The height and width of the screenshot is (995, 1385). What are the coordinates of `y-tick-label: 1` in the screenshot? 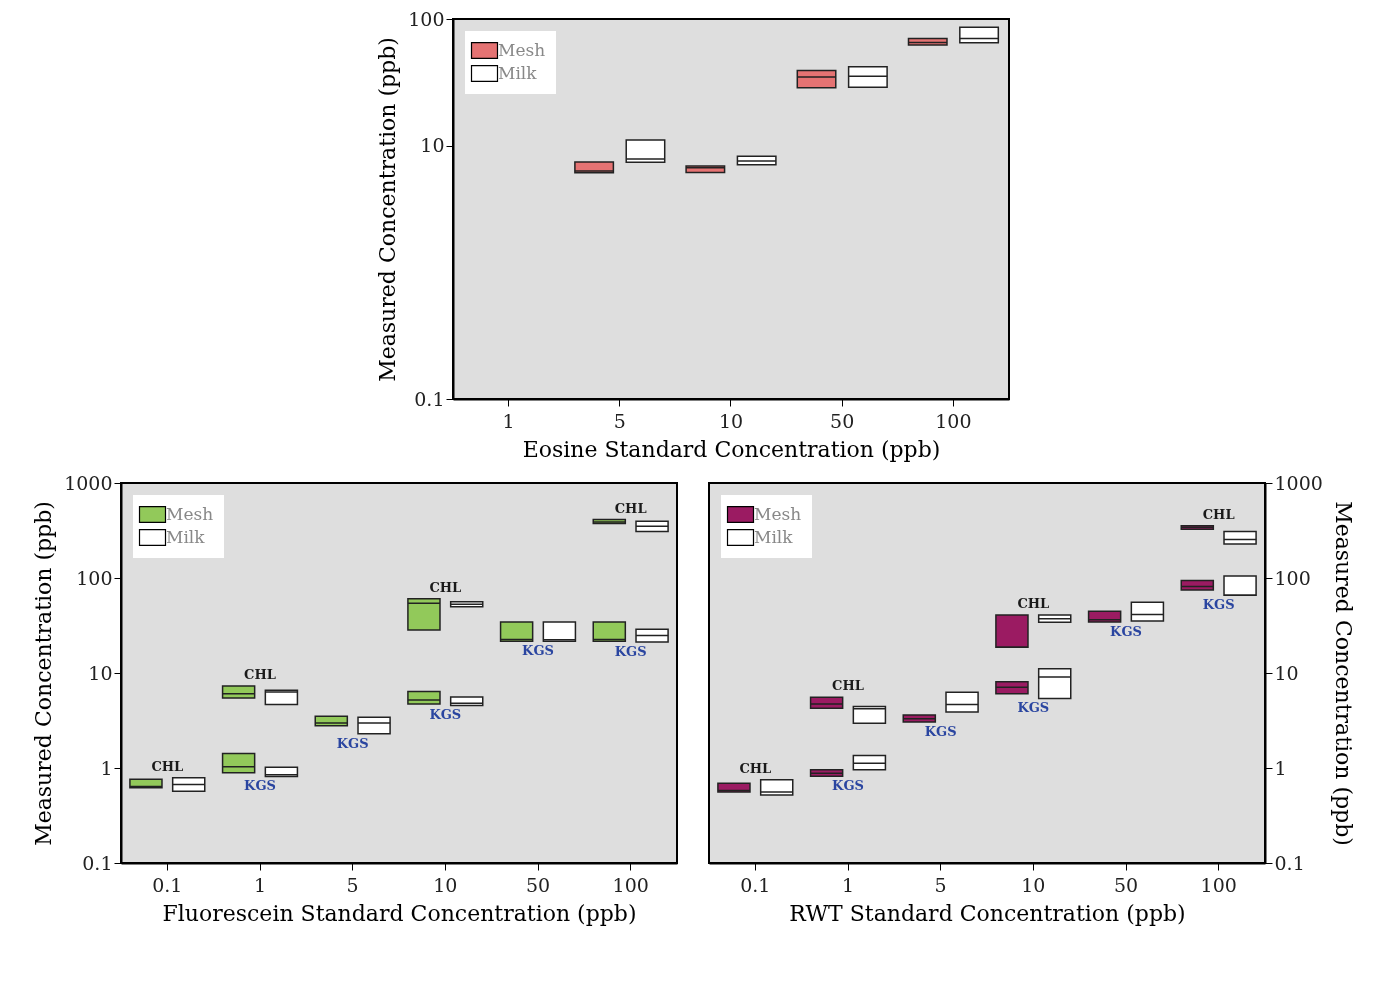 It's located at (105, 767).